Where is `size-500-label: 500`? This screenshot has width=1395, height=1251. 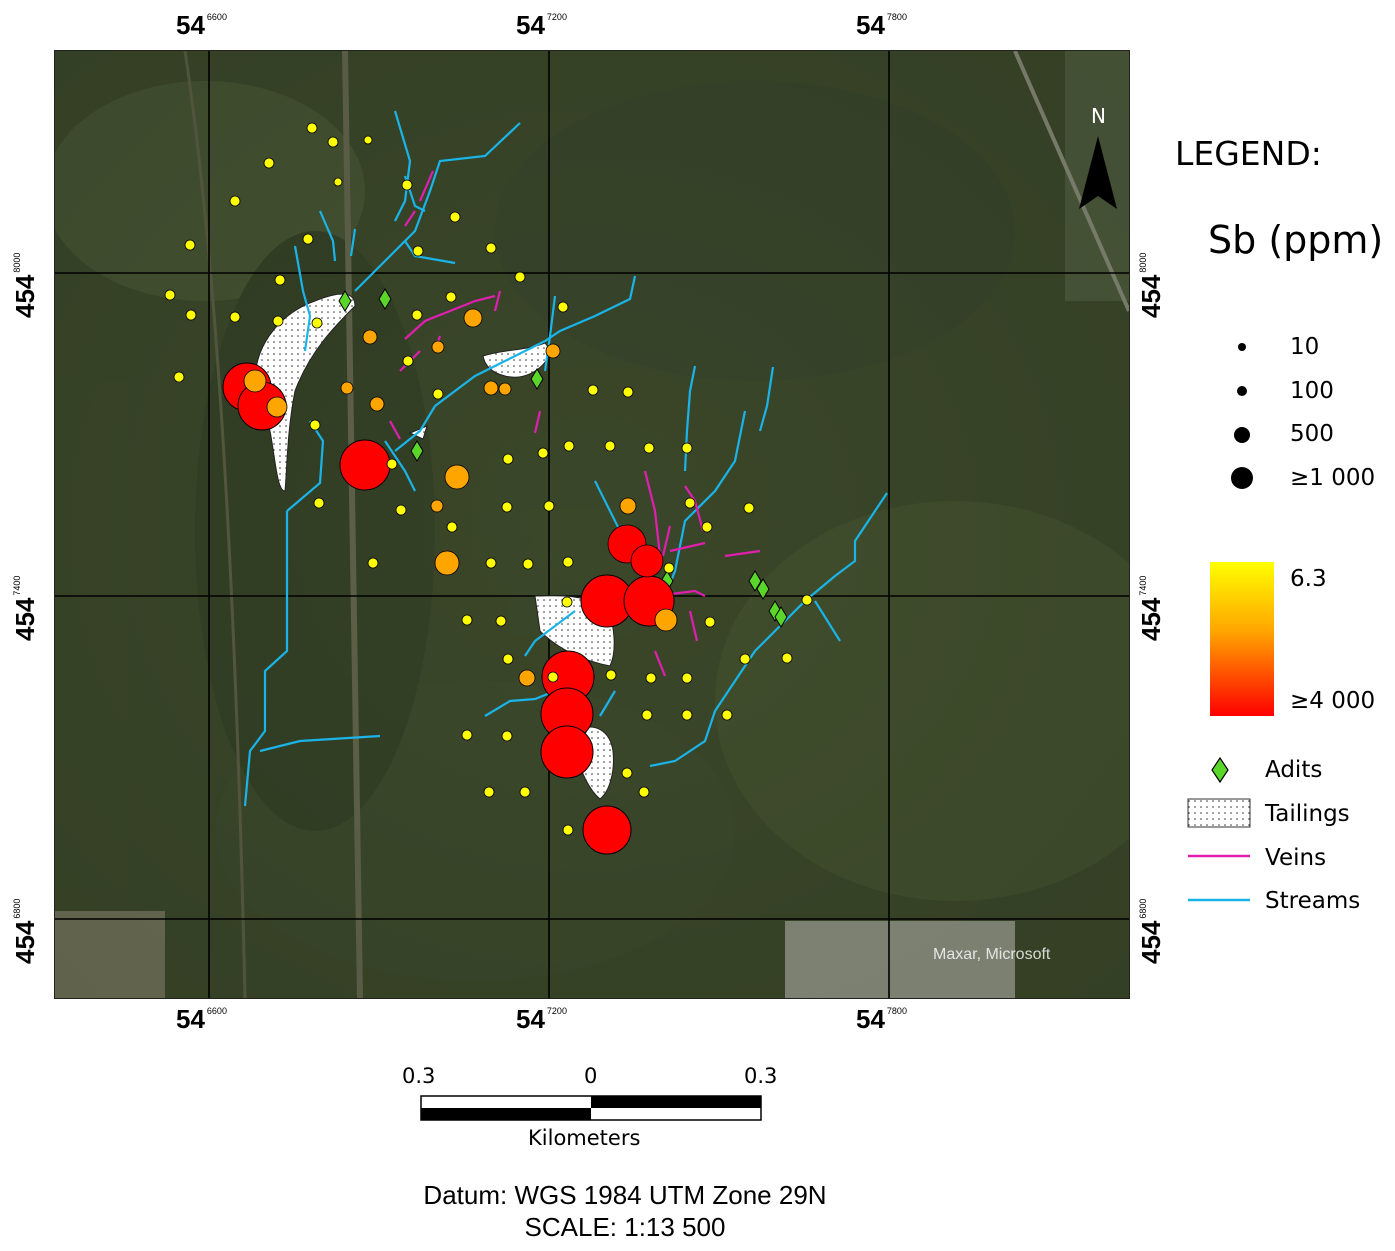 size-500-label: 500 is located at coordinates (1312, 434).